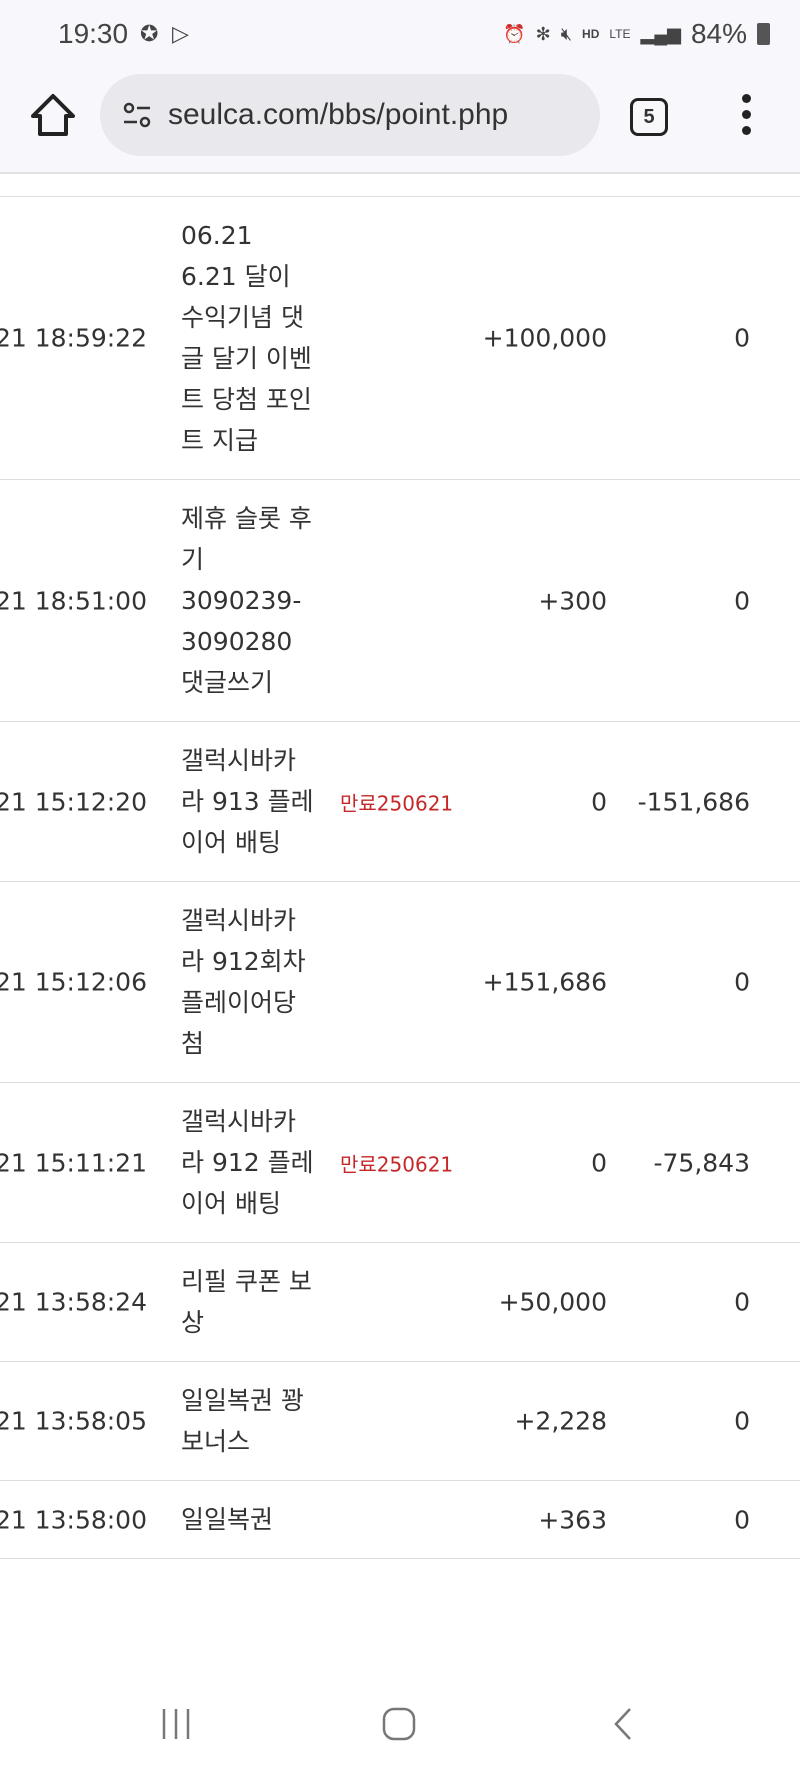 The height and width of the screenshot is (1778, 800). What do you see at coordinates (73, 1519) in the screenshot?
I see `row-datetime: 21 13:58:00` at bounding box center [73, 1519].